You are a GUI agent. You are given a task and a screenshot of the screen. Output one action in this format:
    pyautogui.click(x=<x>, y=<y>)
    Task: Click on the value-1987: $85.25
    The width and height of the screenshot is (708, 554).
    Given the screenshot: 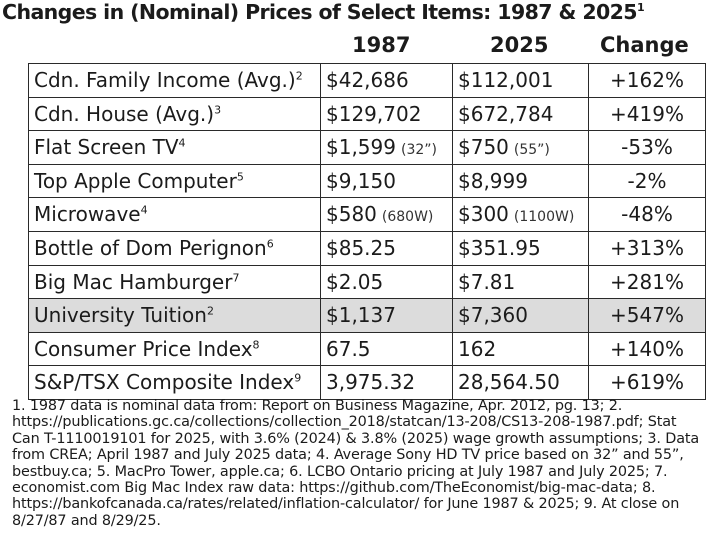 What is the action you would take?
    pyautogui.click(x=361, y=247)
    